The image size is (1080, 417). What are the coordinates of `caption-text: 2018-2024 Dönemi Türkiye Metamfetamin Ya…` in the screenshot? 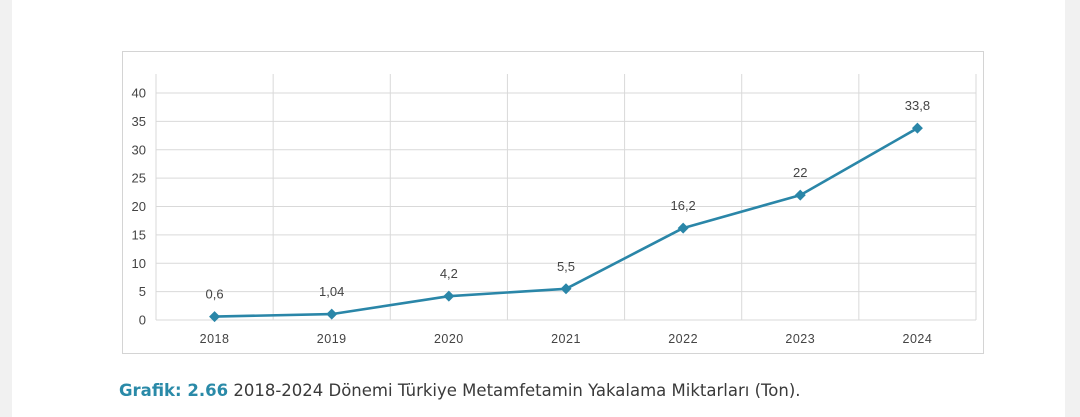 It's located at (517, 390).